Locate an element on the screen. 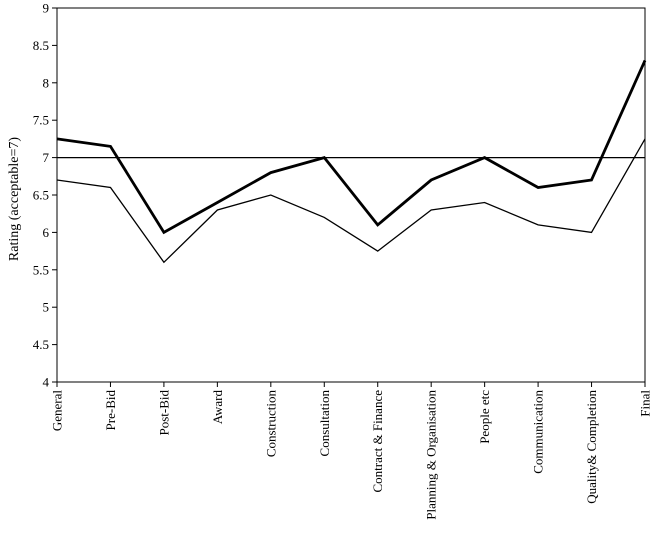 This screenshot has height=544, width=654. y-axis-title: Rating (acceptable=7) is located at coordinates (14, 199).